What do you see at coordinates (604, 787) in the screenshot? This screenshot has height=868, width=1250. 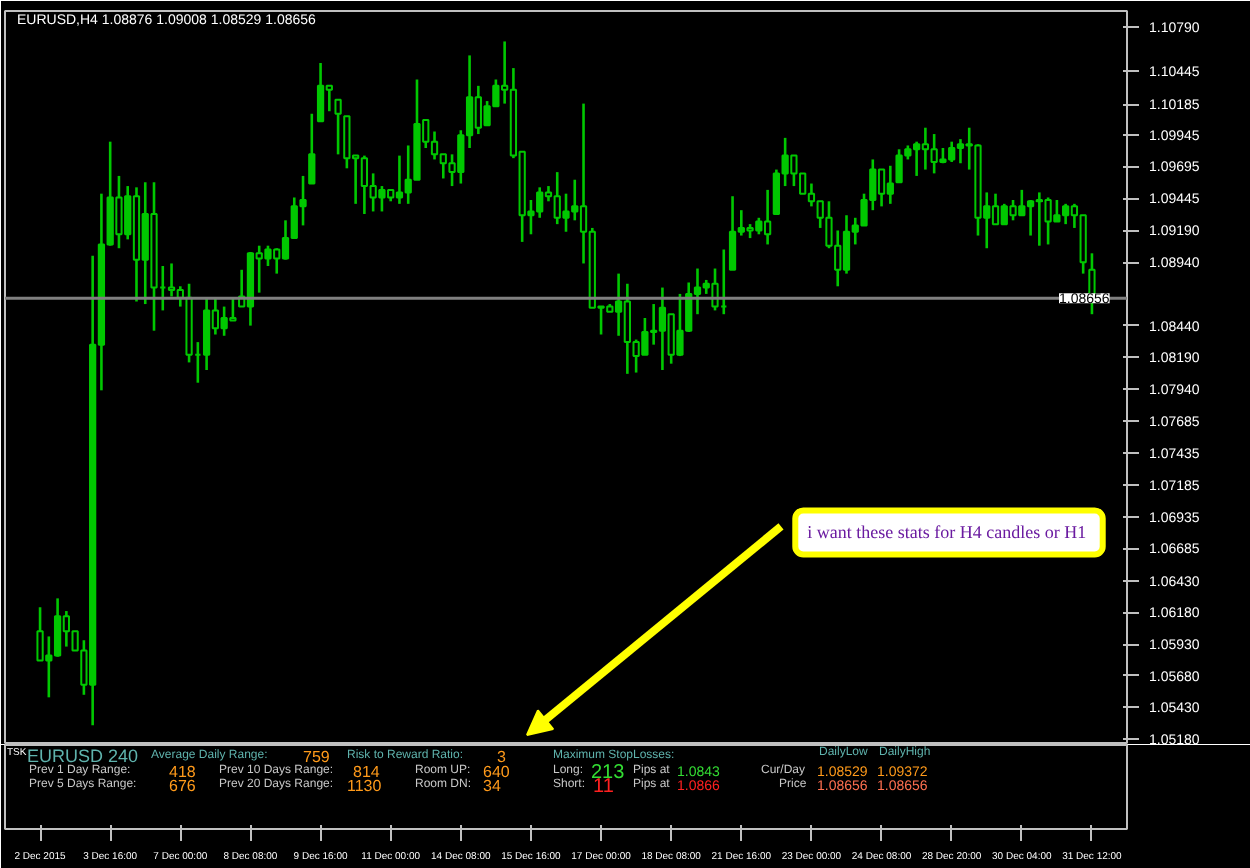 I see `text: 11` at bounding box center [604, 787].